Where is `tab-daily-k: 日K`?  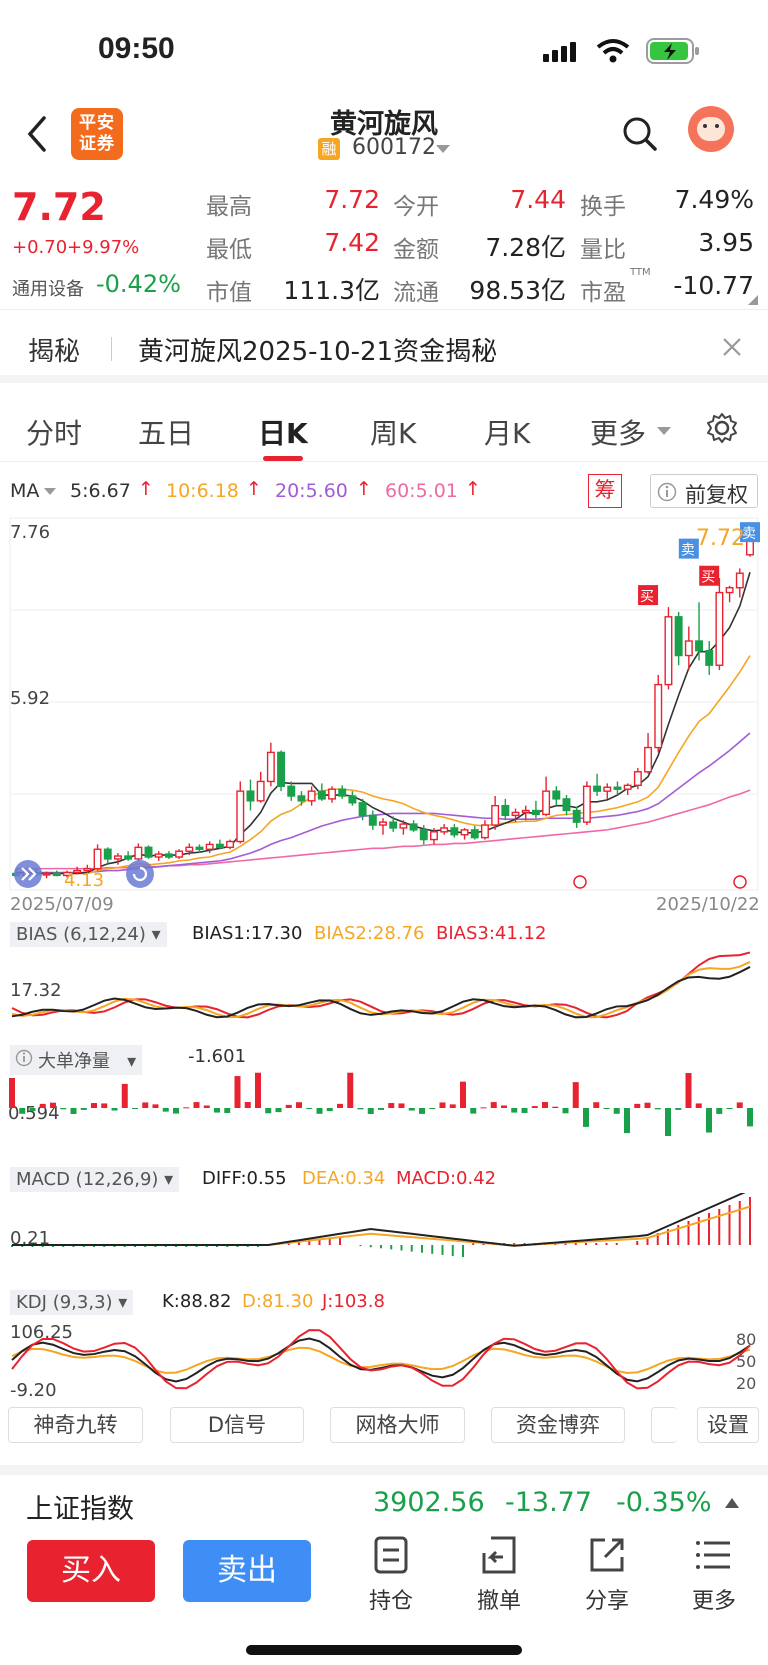
tab-daily-k: 日K is located at coordinates (283, 433).